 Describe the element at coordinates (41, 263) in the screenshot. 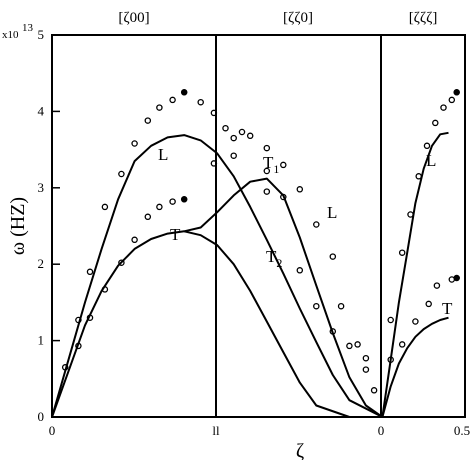

I see `y-tick-label-3: 2` at that location.